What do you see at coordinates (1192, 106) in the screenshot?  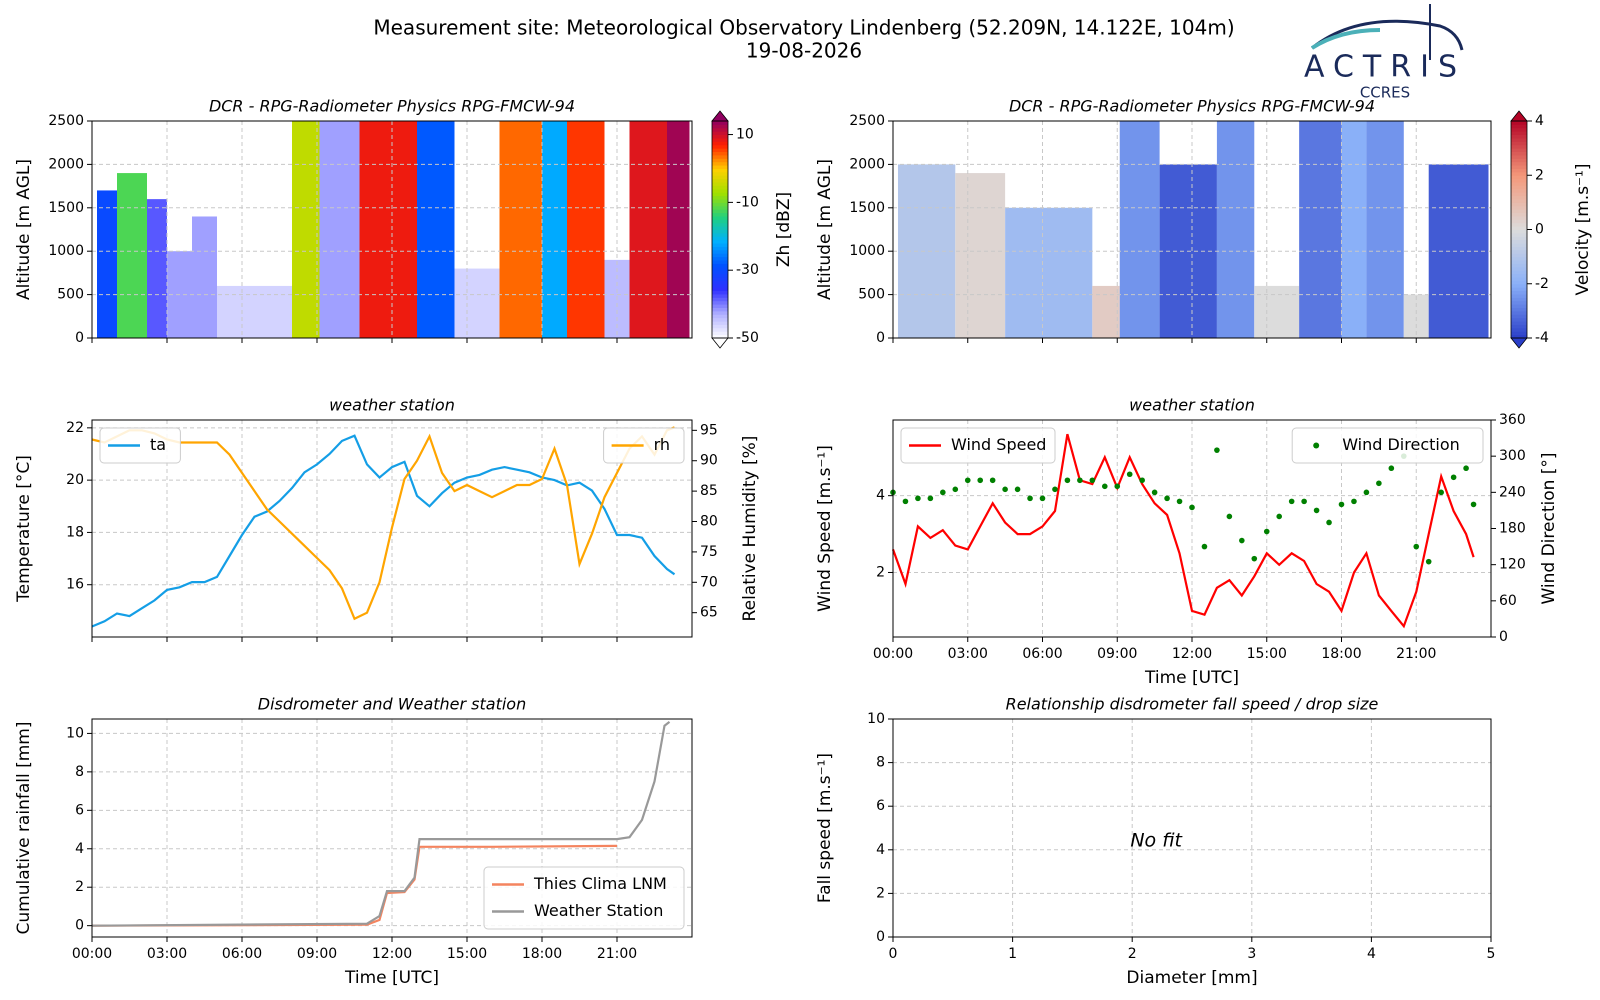 I see `plot-title: DCR - RPG-Radiometer Physics RPG-FMCW-94` at bounding box center [1192, 106].